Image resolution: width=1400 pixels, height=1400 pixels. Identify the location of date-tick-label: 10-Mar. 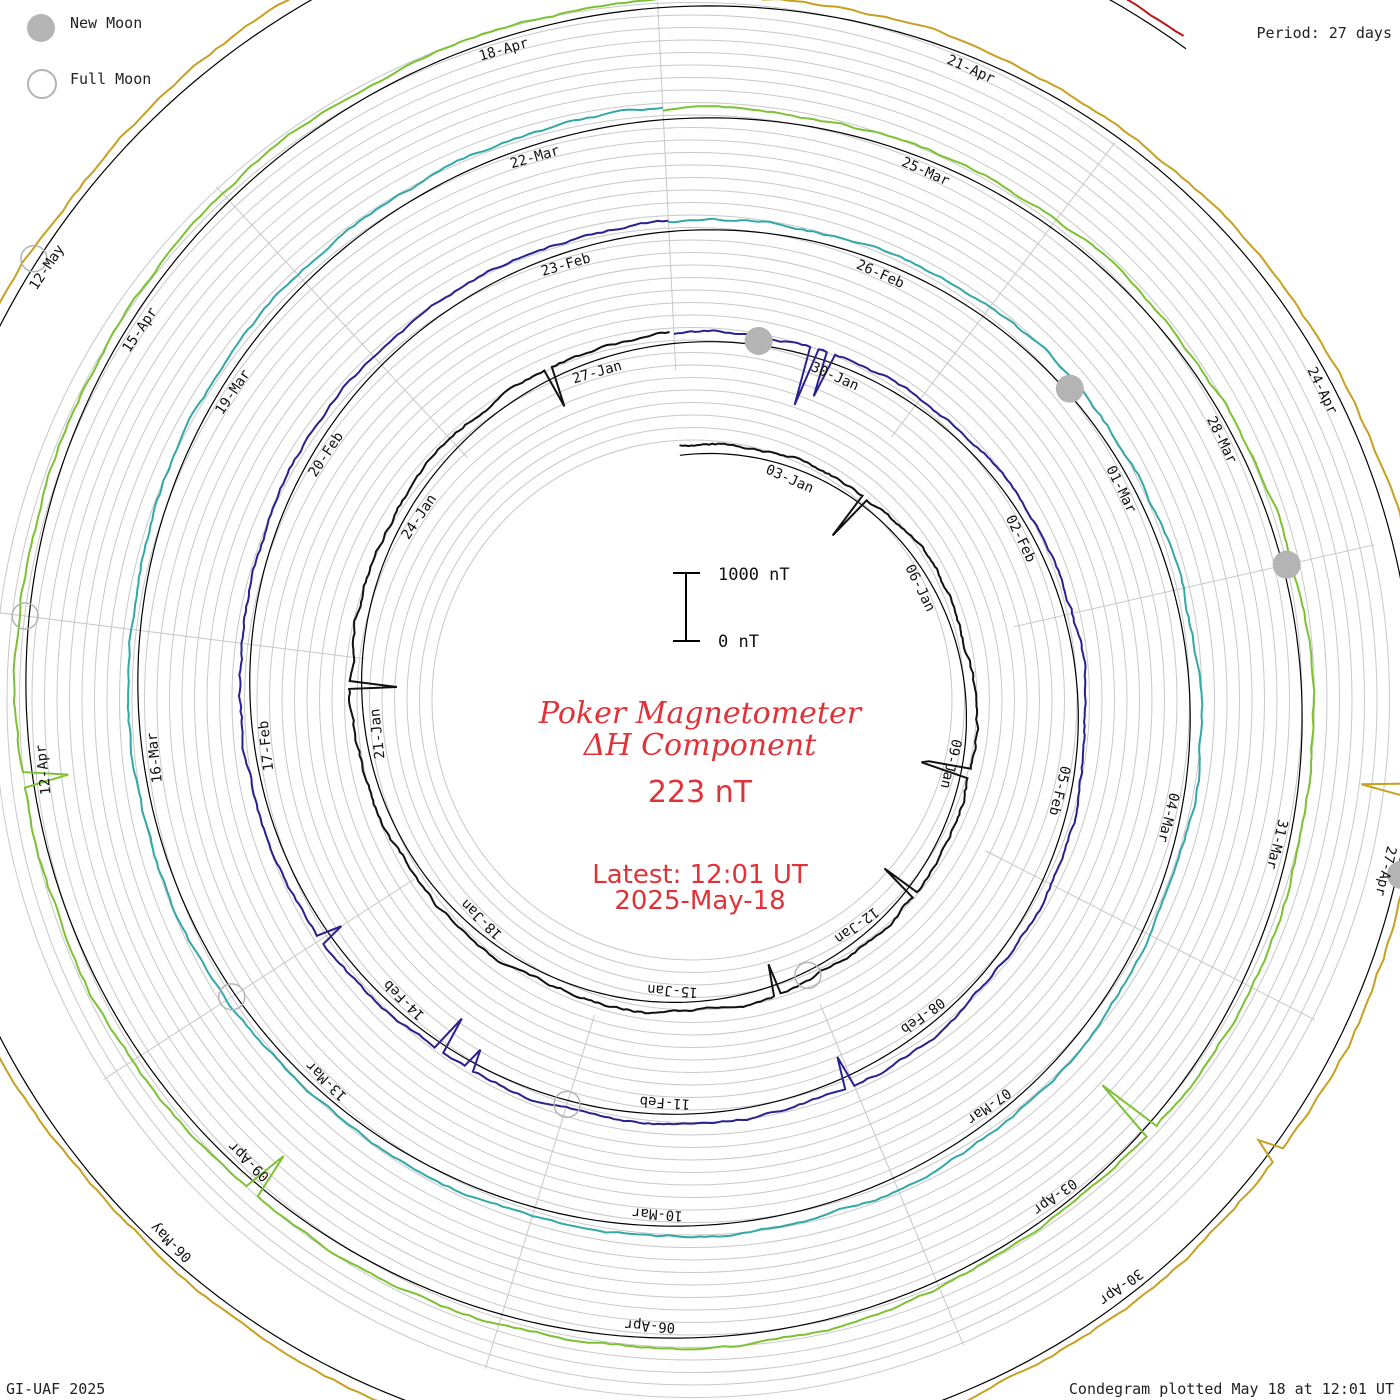
(658, 1213).